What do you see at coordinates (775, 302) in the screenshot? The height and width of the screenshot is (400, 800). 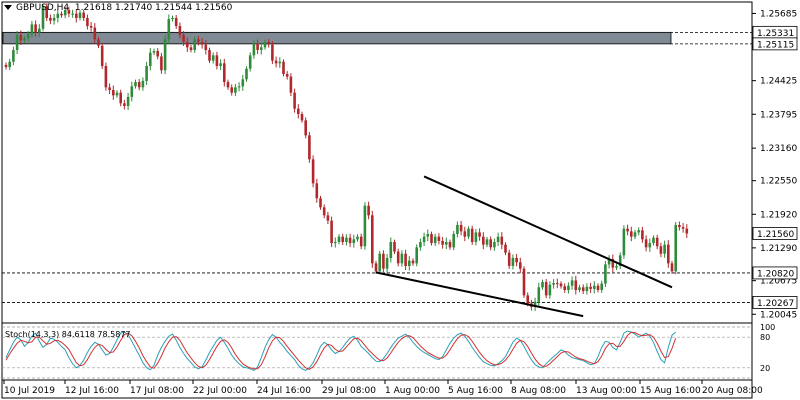 I see `support-marker-2-box` at bounding box center [775, 302].